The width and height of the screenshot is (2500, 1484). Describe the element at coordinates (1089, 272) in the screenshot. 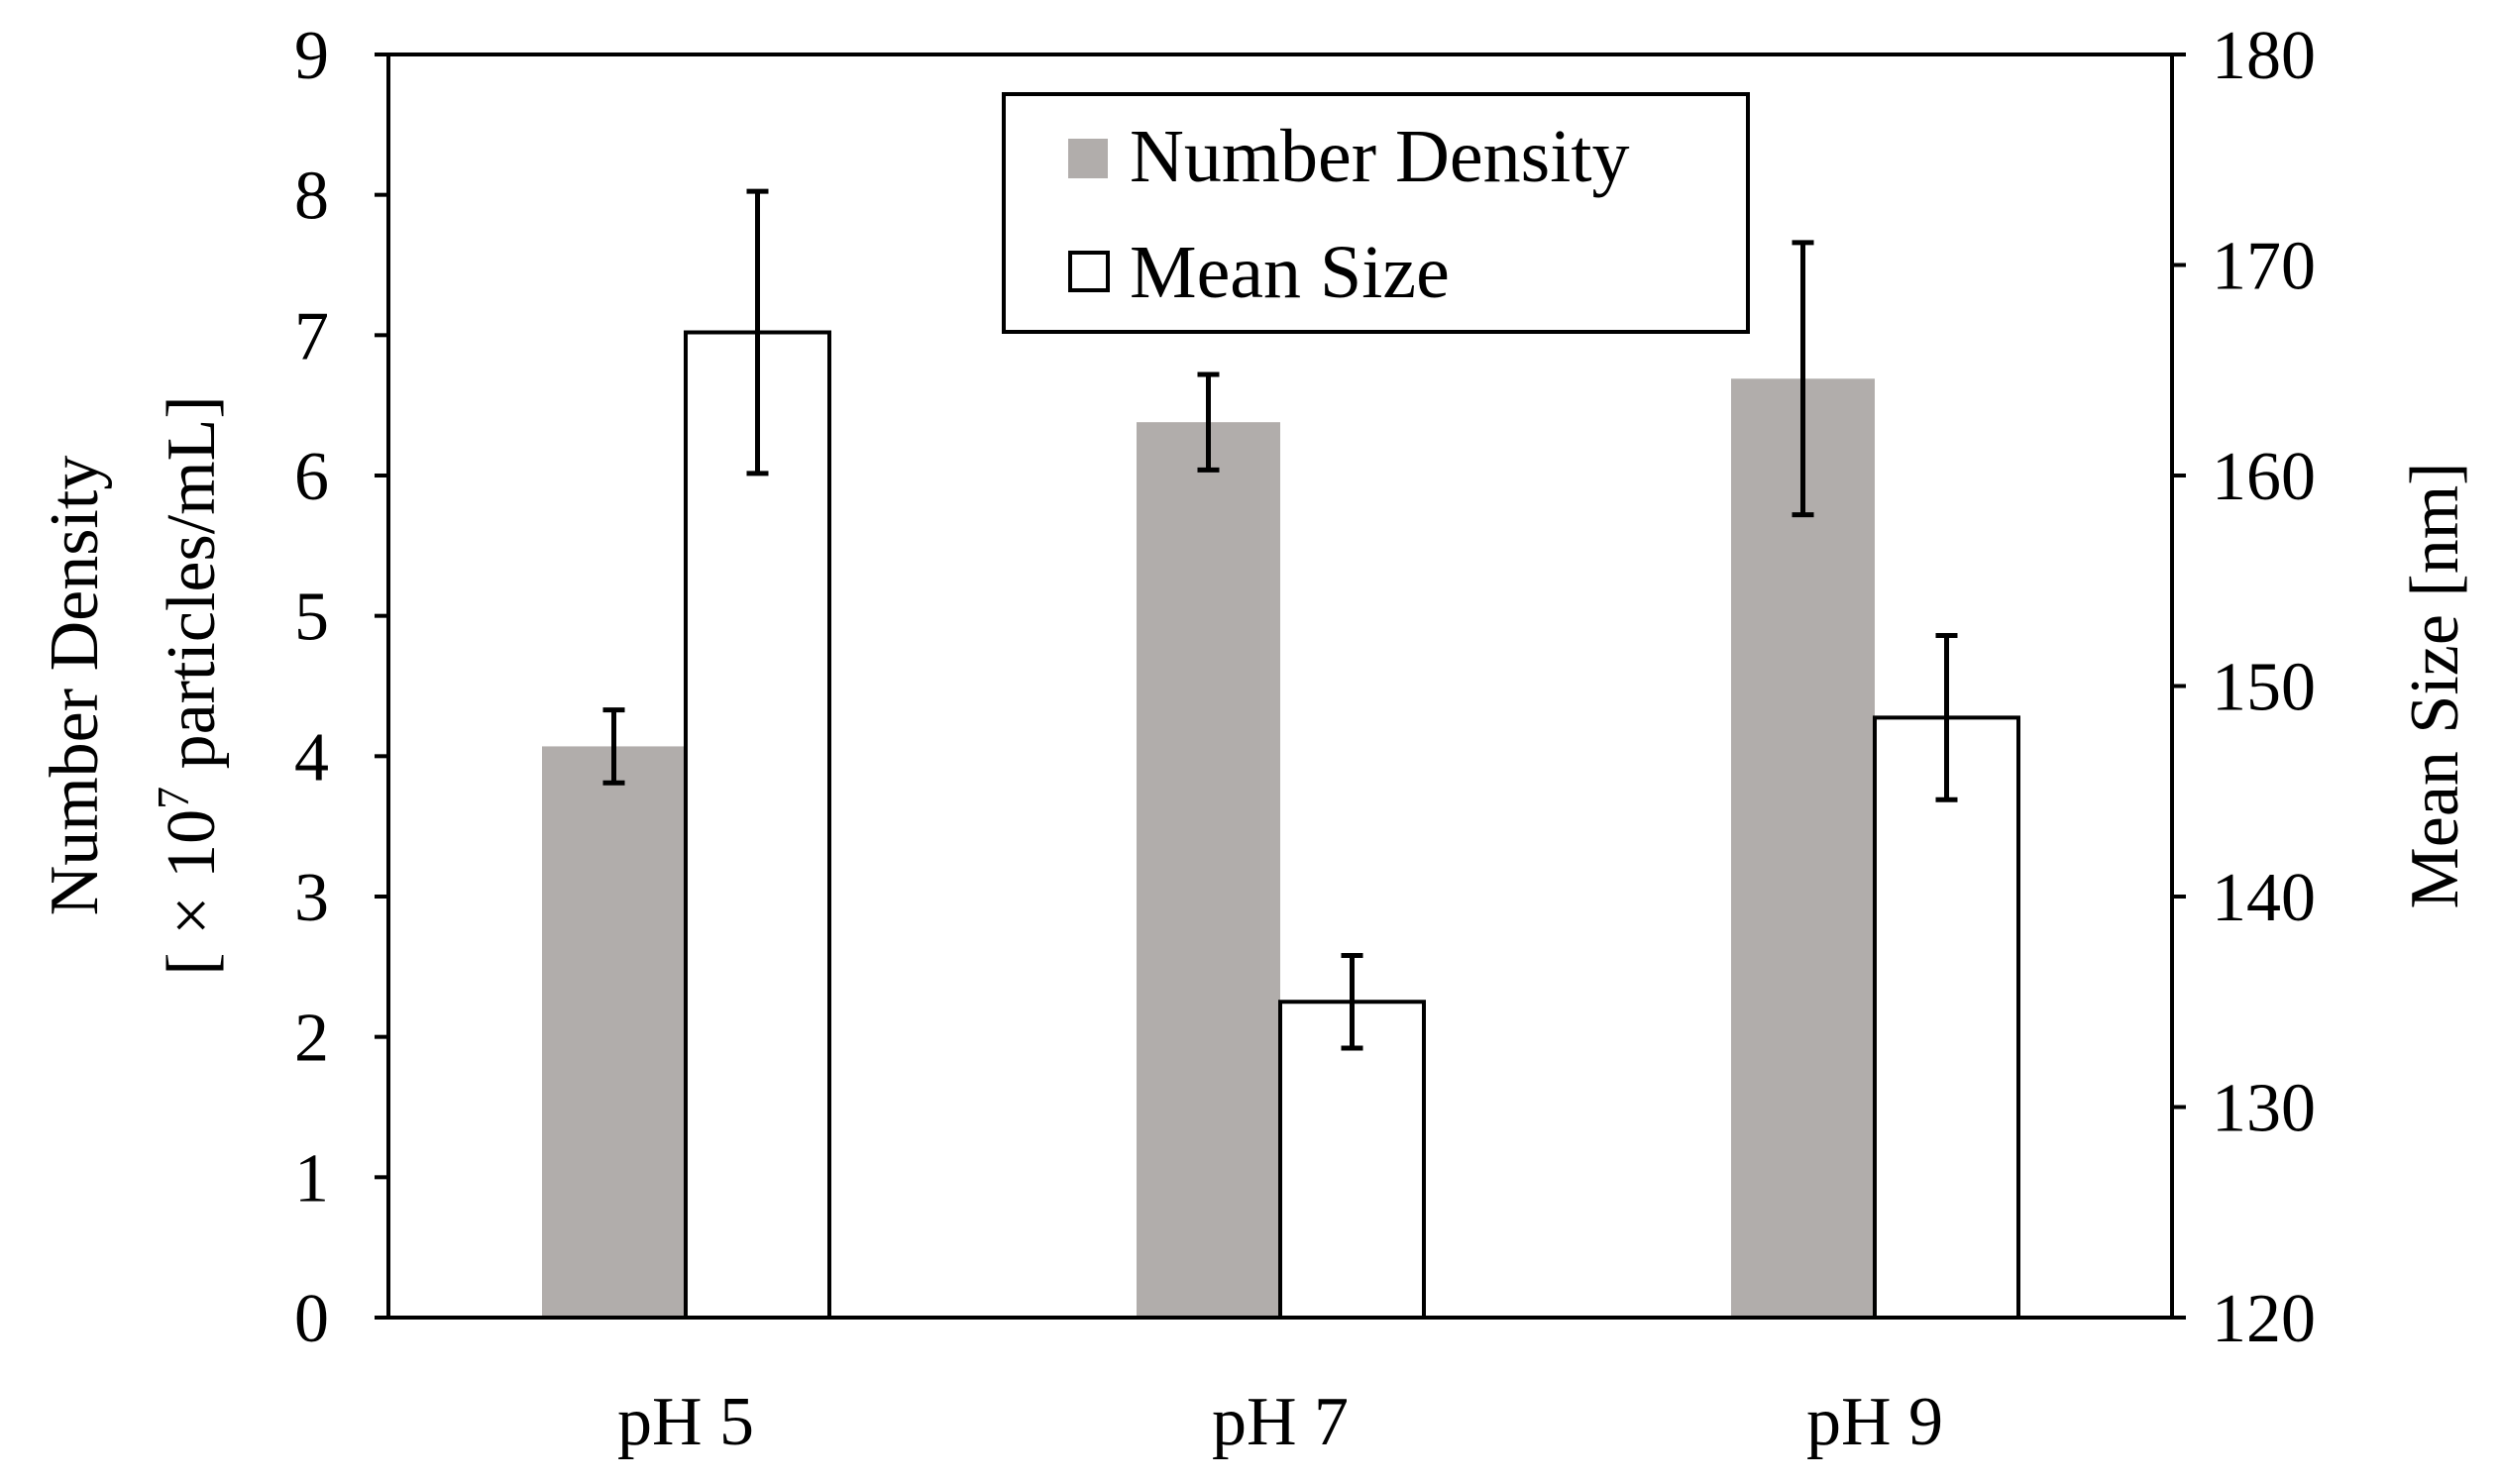

I see `legend-swatch-mean-size` at that location.